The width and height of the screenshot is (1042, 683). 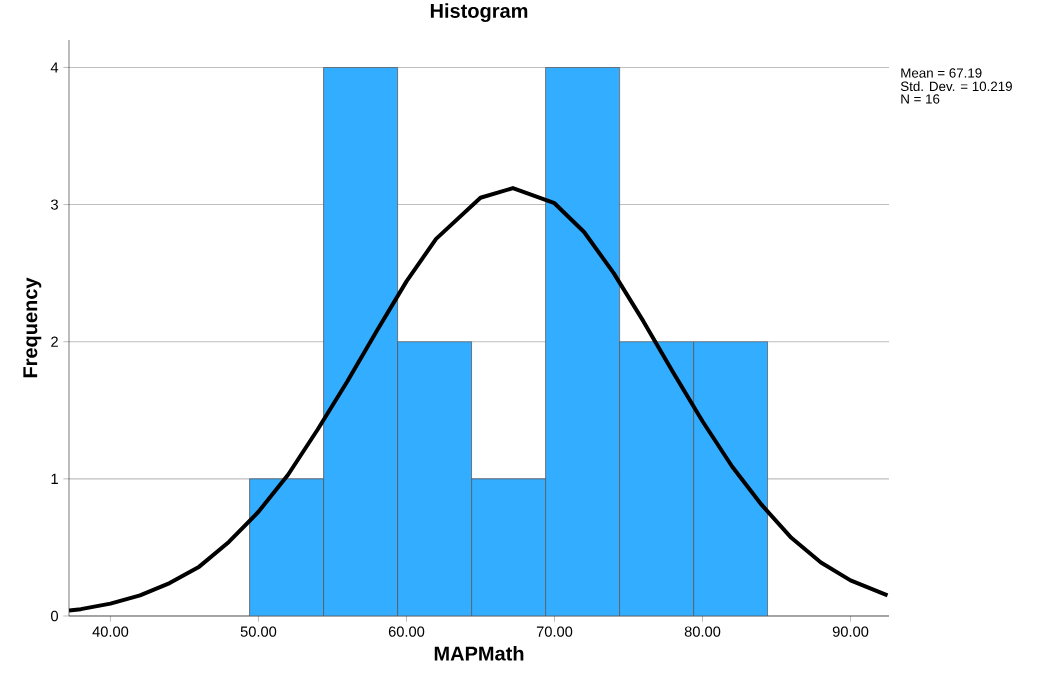 What do you see at coordinates (258, 631) in the screenshot?
I see `x-tick-label: 50.00` at bounding box center [258, 631].